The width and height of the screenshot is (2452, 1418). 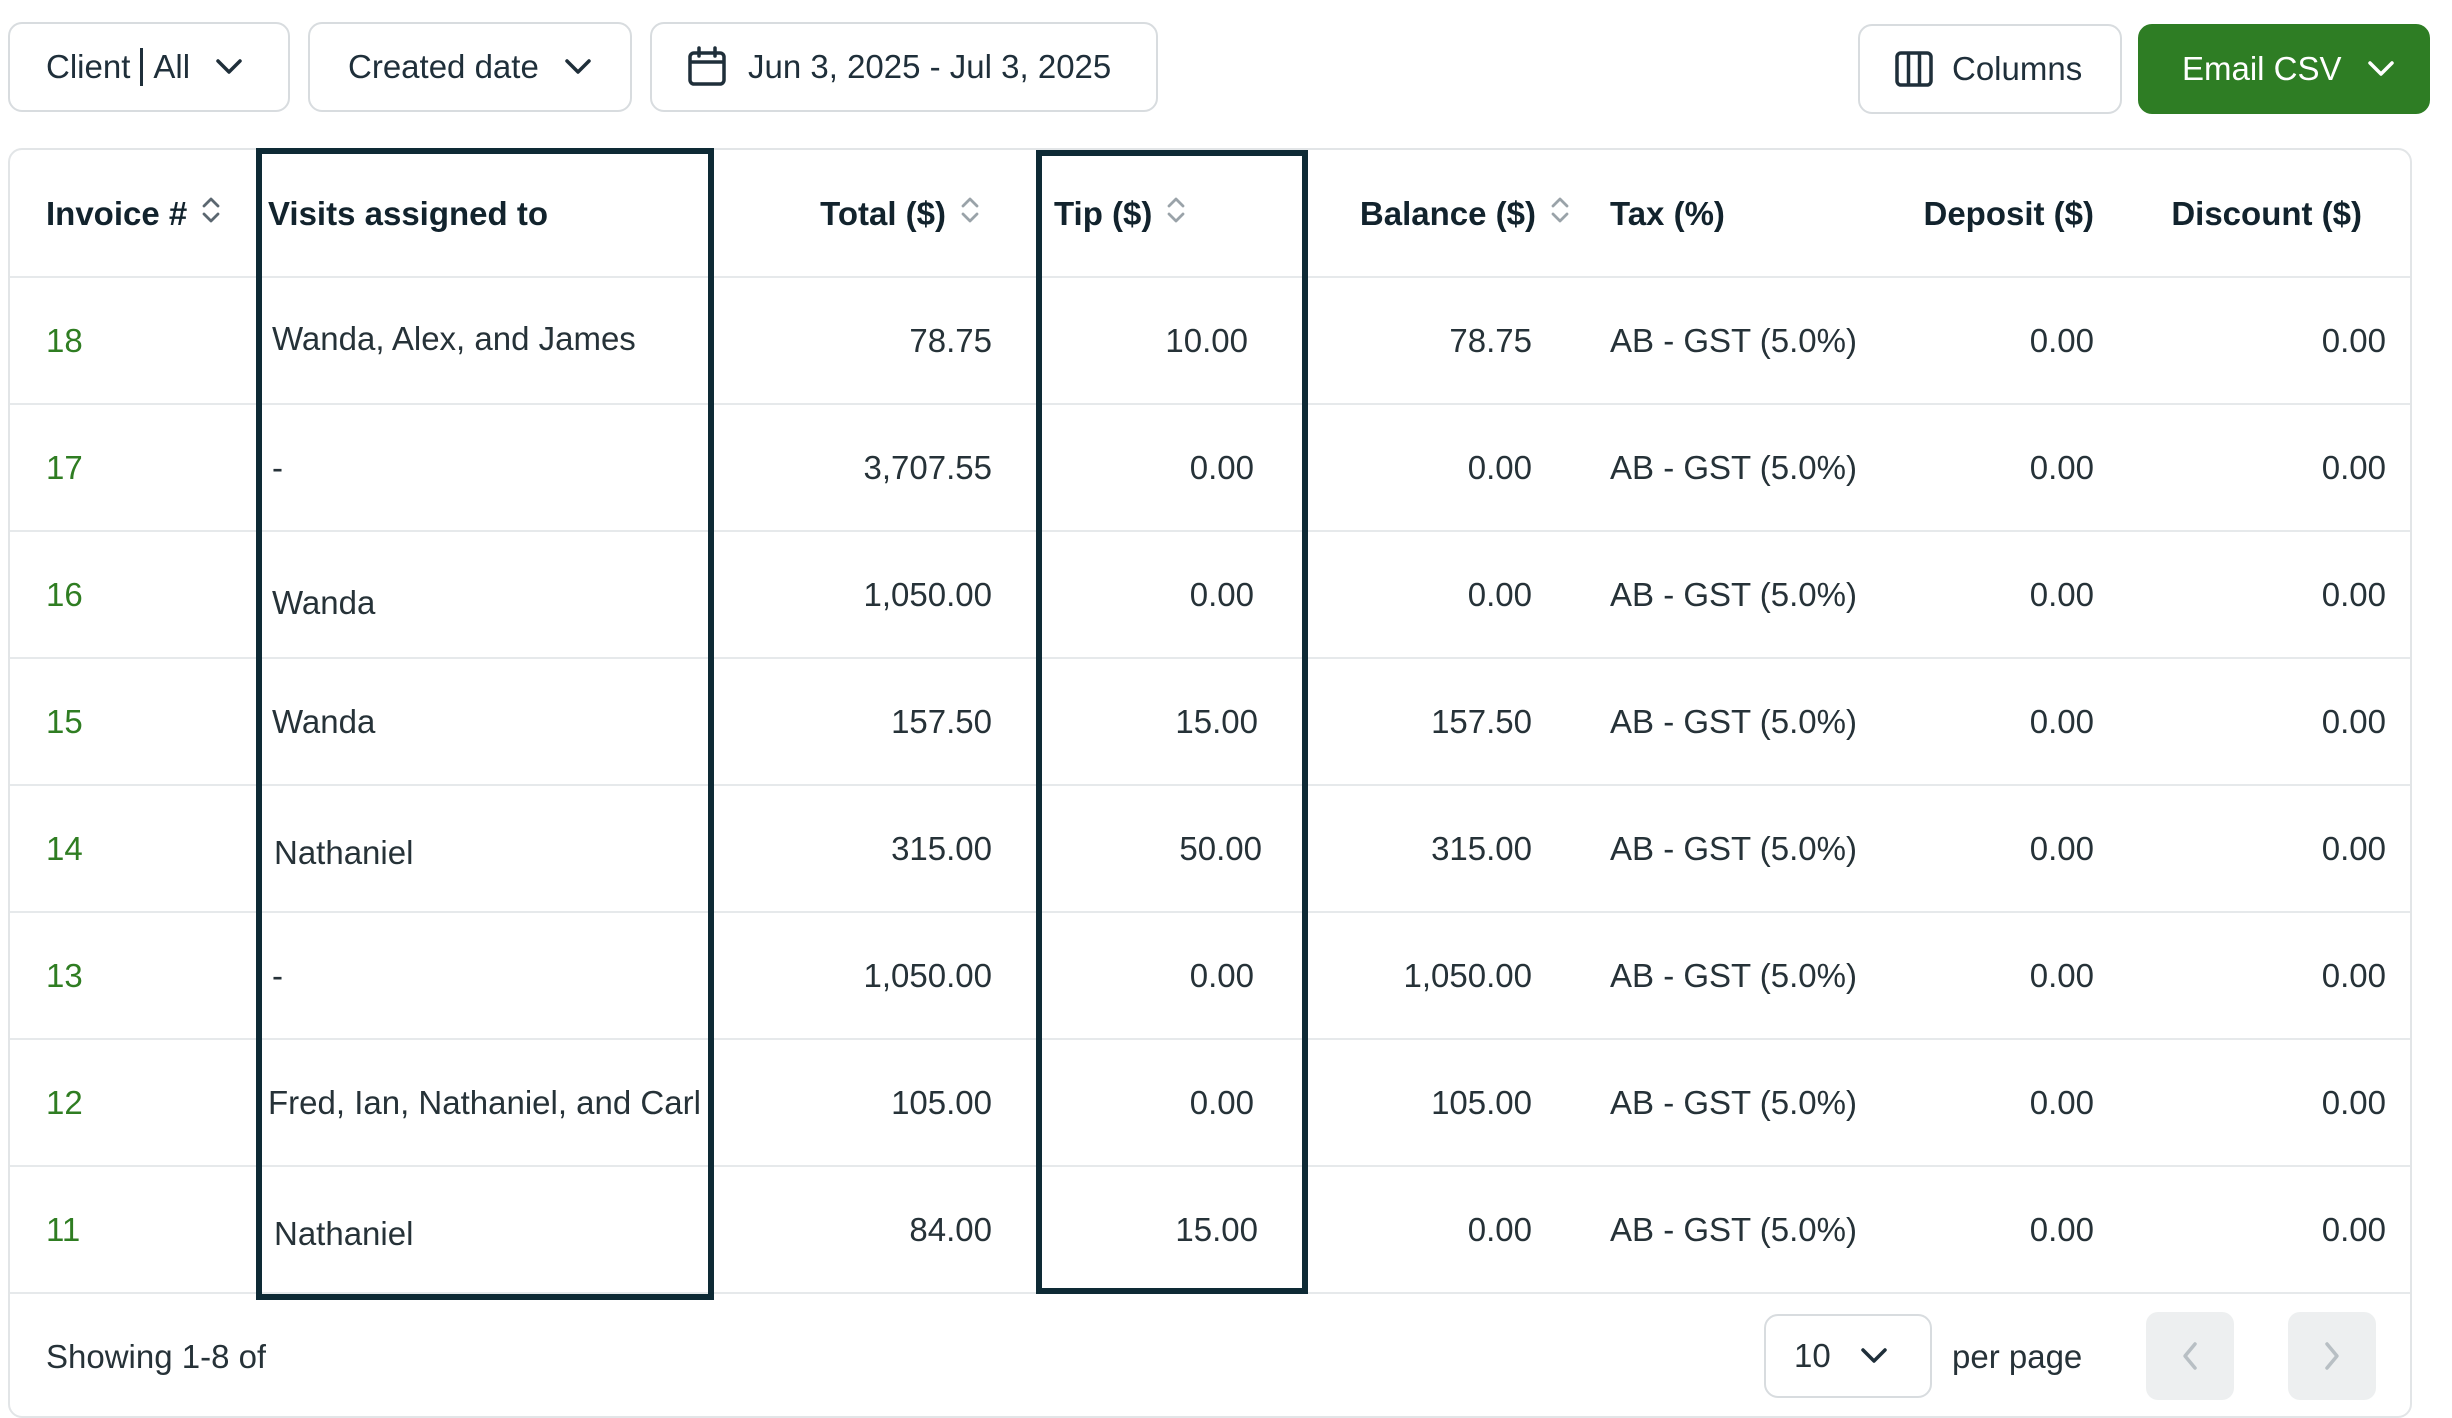 I want to click on header-balance-label: Balance ($), so click(x=1447, y=213).